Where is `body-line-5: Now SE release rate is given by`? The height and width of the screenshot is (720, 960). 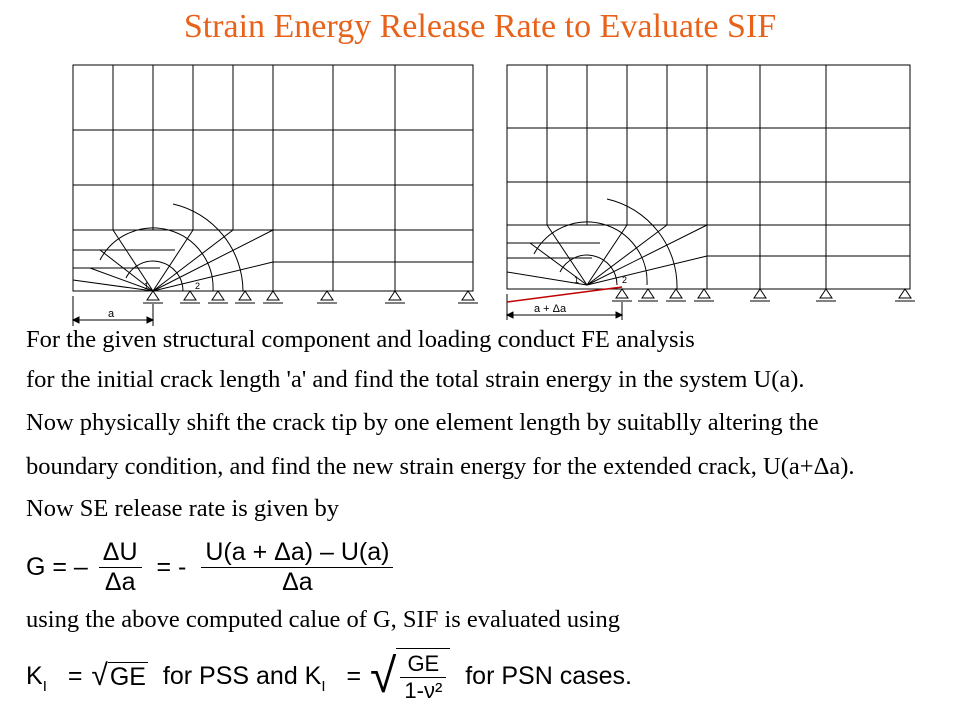 body-line-5: Now SE release rate is given by is located at coordinates (182, 508).